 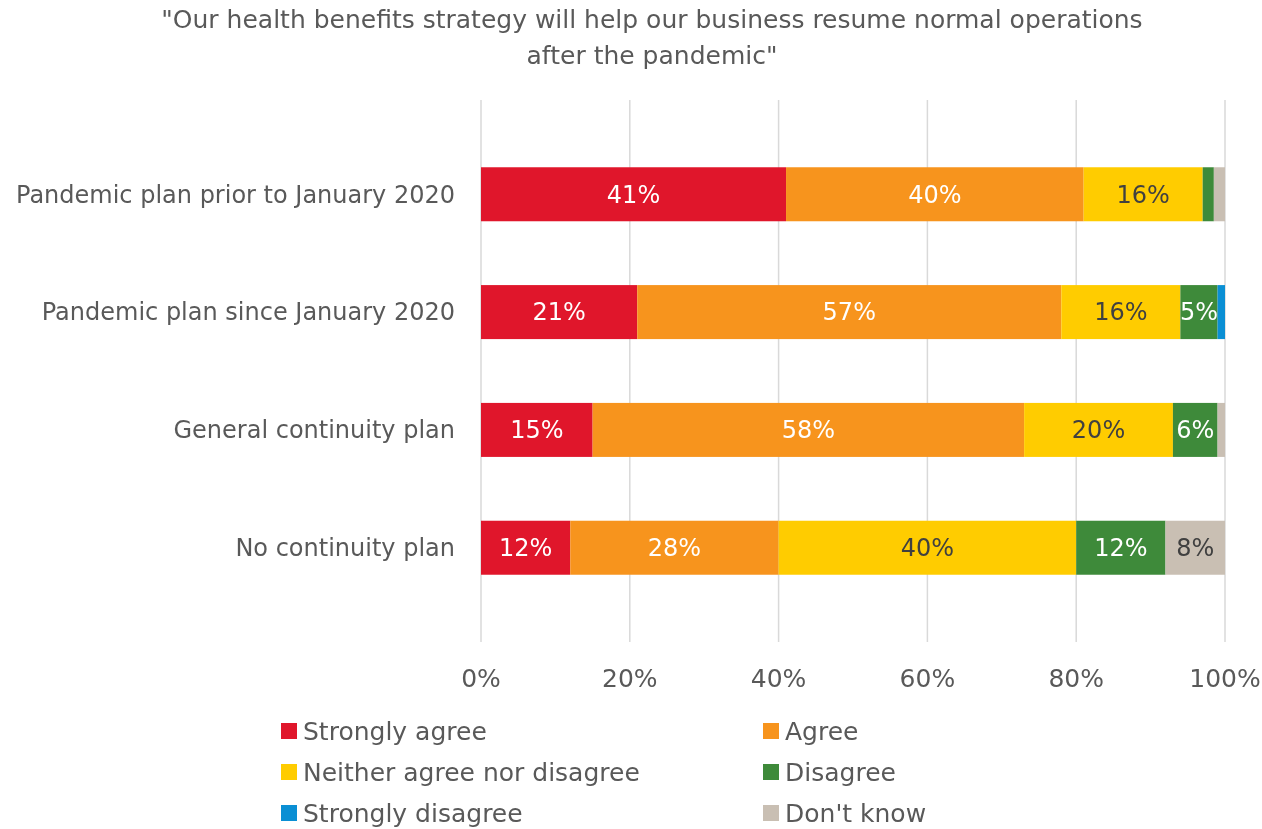 What do you see at coordinates (778, 678) in the screenshot?
I see `x-tick-label: 40%` at bounding box center [778, 678].